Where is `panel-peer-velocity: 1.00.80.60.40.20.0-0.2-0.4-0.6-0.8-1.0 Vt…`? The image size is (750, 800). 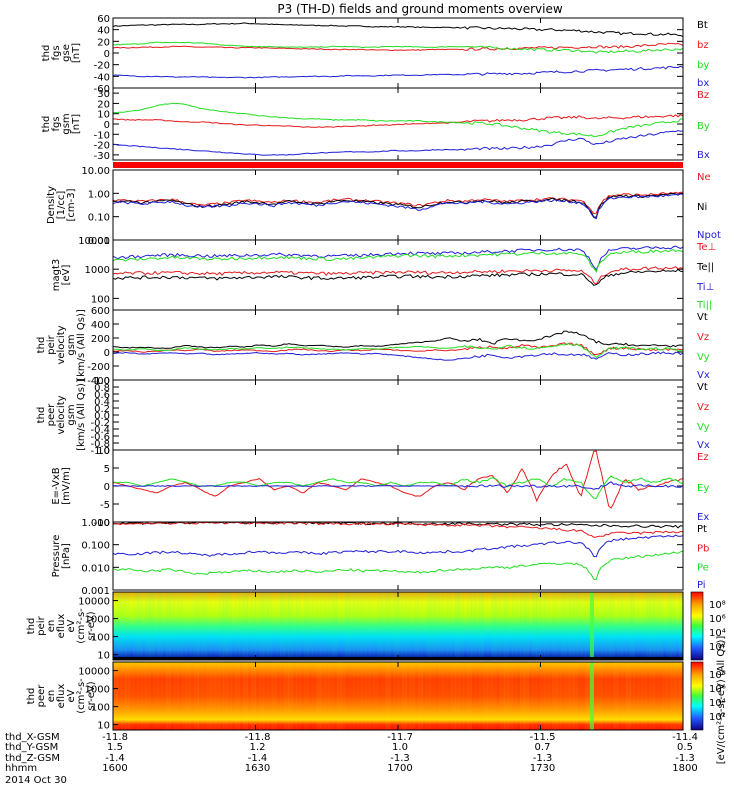 panel-peer-velocity: 1.00.80.60.40.20.0-0.2-0.4-0.6-0.8-1.0 Vt… is located at coordinates (373, 416).